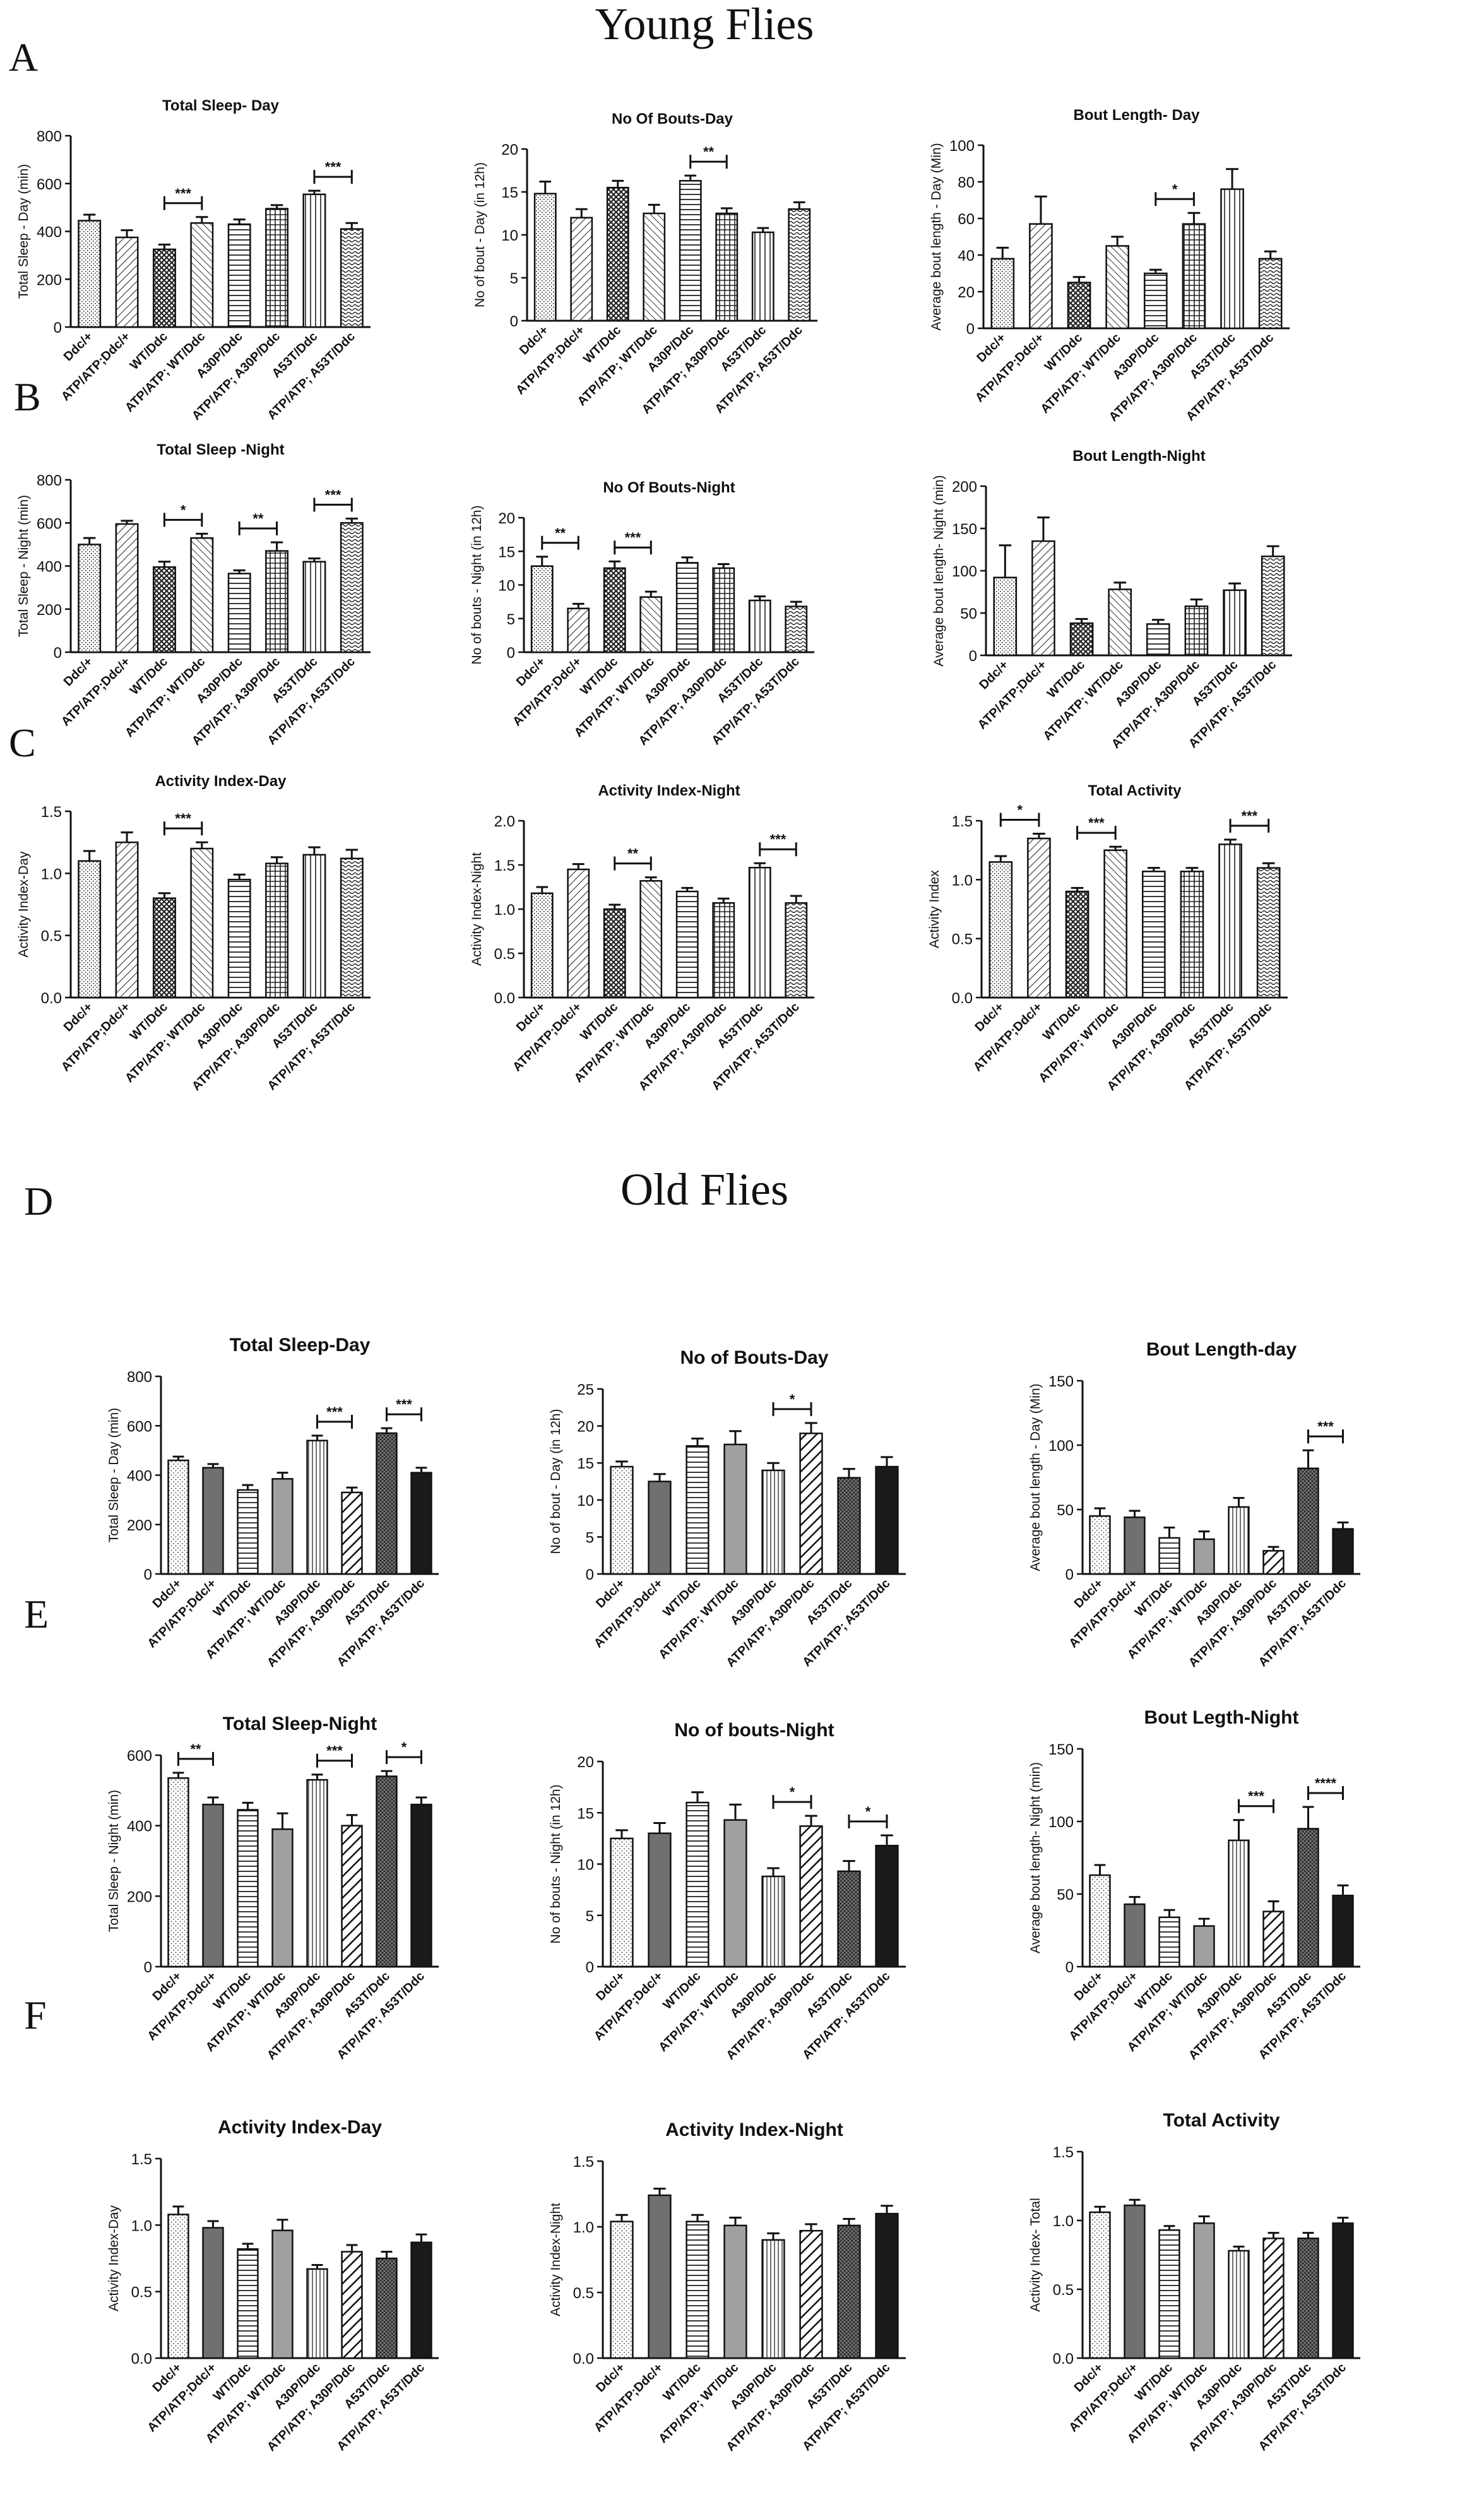  What do you see at coordinates (509, 193) in the screenshot?
I see `y-tick-label: 15` at bounding box center [509, 193].